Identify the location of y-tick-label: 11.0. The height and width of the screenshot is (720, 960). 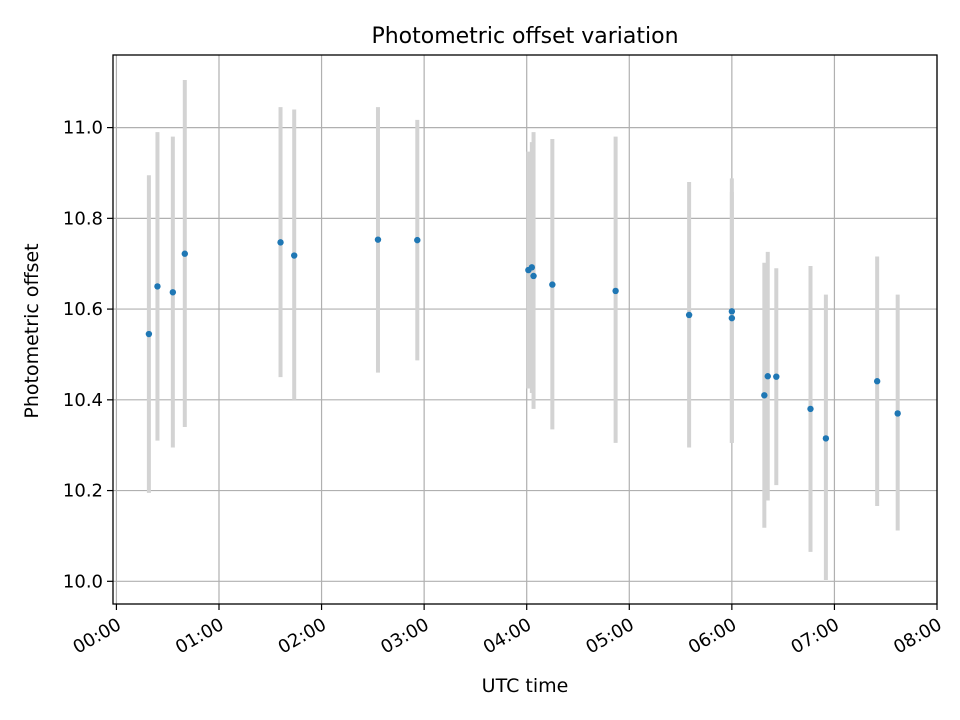
(83, 128).